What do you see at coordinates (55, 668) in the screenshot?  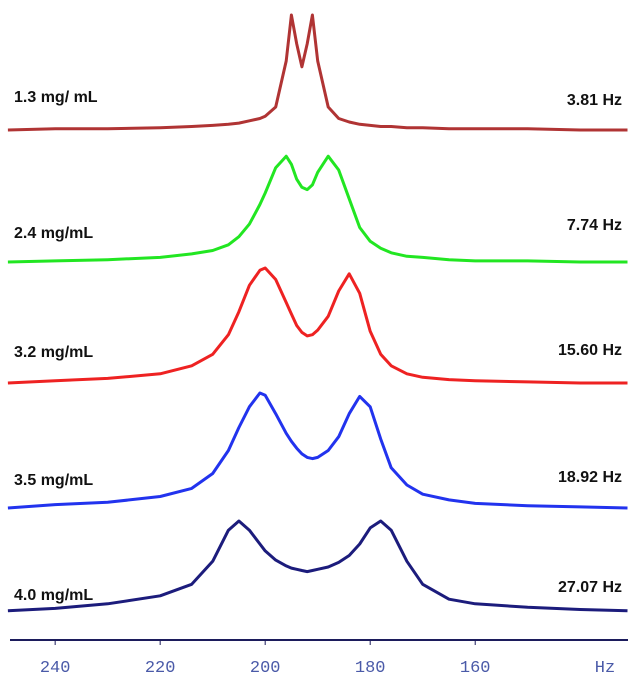 I see `x-tick-label: 240` at bounding box center [55, 668].